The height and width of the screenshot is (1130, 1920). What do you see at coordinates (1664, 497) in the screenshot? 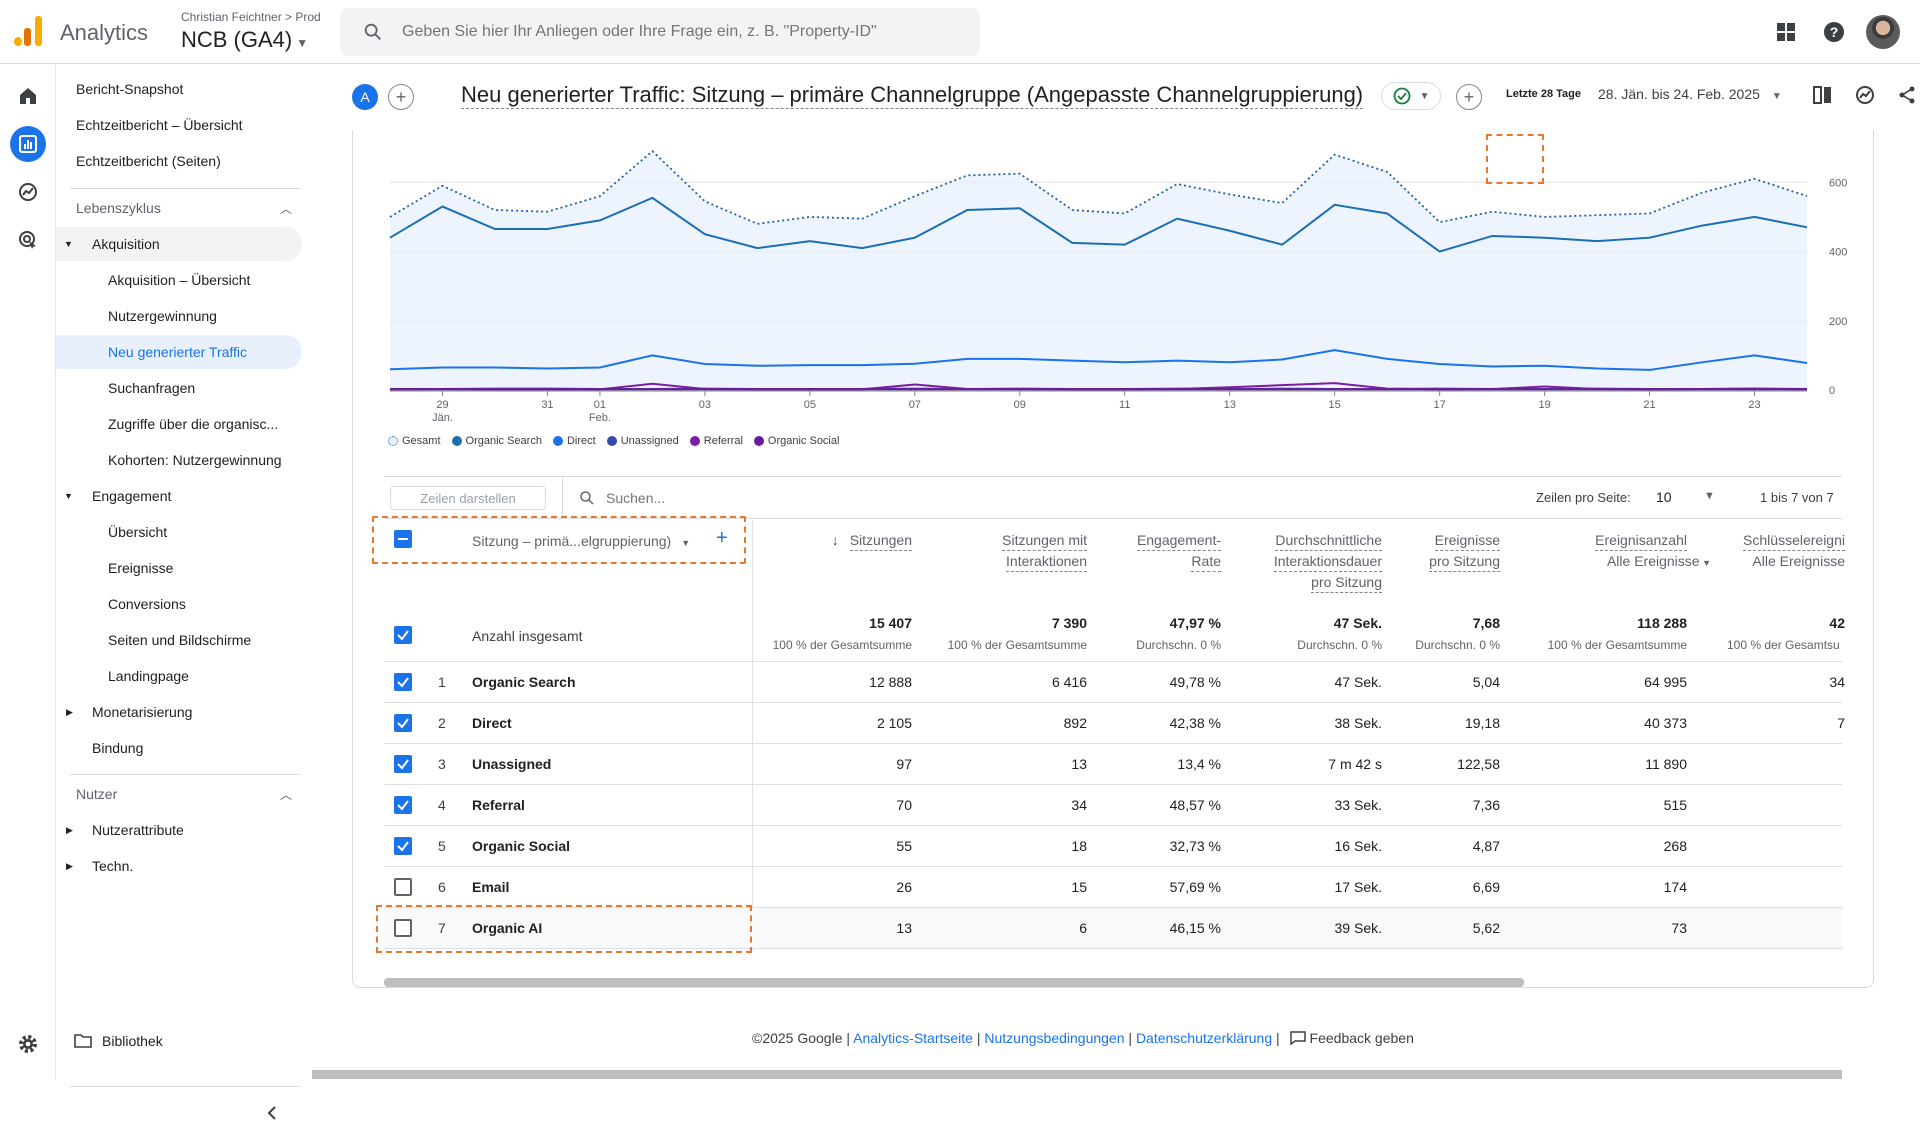
I see `rows-per-page-select: 10` at bounding box center [1664, 497].